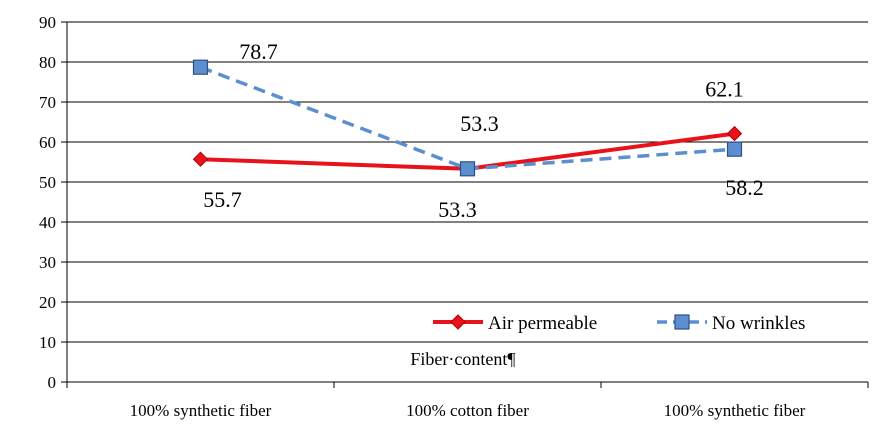 The image size is (883, 429). What do you see at coordinates (462, 359) in the screenshot?
I see `x-axis-title: Fiber·content¶` at bounding box center [462, 359].